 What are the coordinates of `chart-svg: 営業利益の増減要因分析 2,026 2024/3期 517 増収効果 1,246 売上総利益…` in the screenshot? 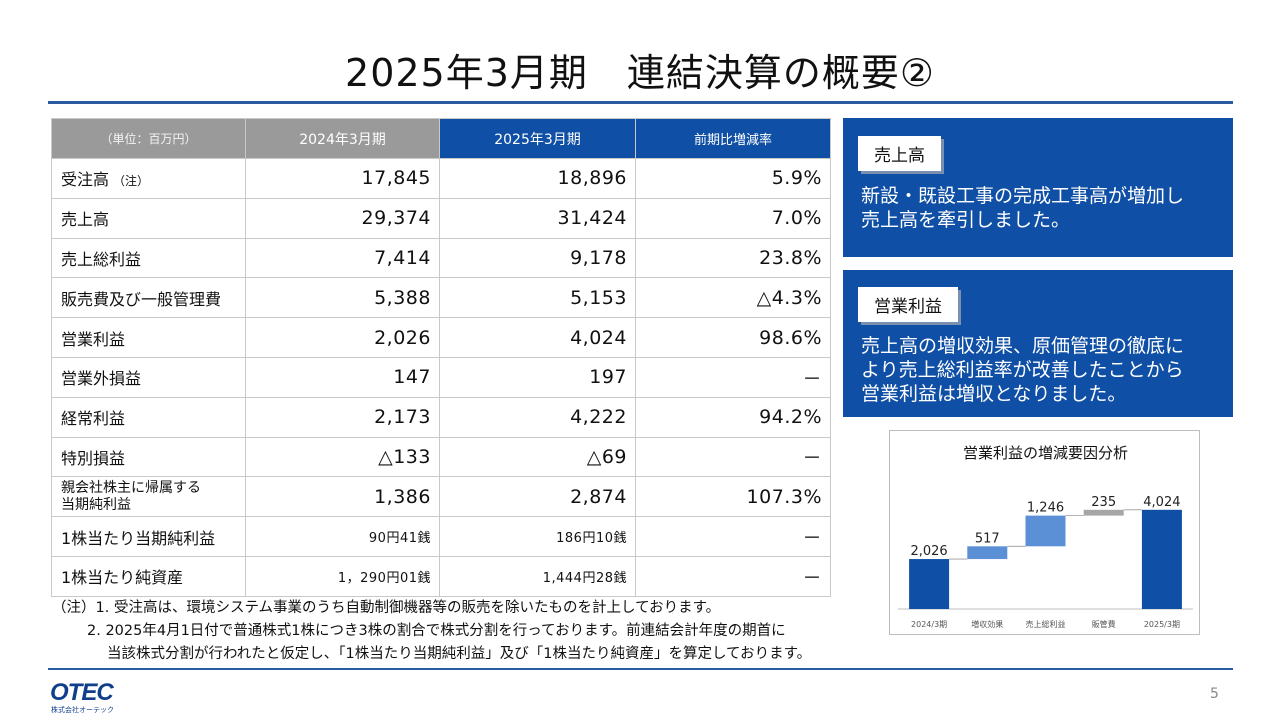 It's located at (1045, 536).